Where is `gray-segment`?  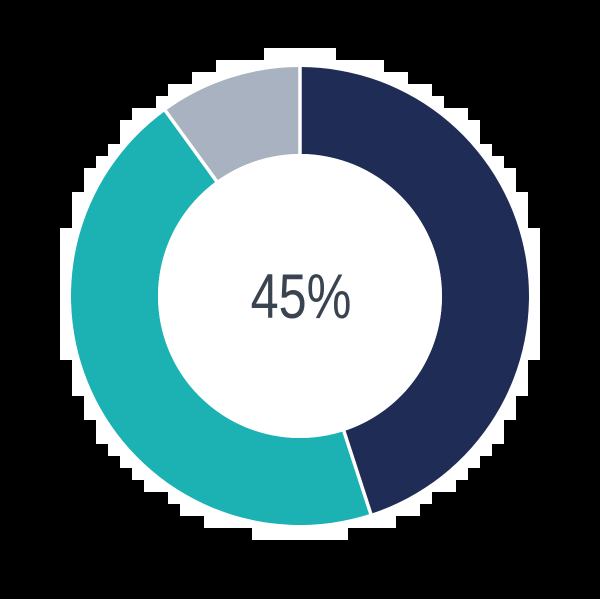 gray-segment is located at coordinates (232, 124).